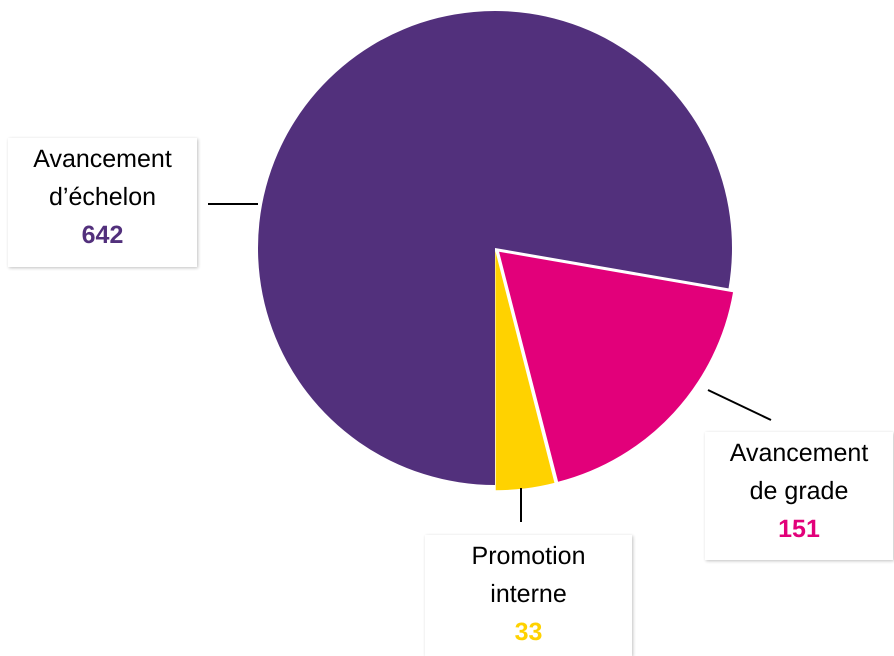  What do you see at coordinates (799, 528) in the screenshot?
I see `data-label: 151` at bounding box center [799, 528].